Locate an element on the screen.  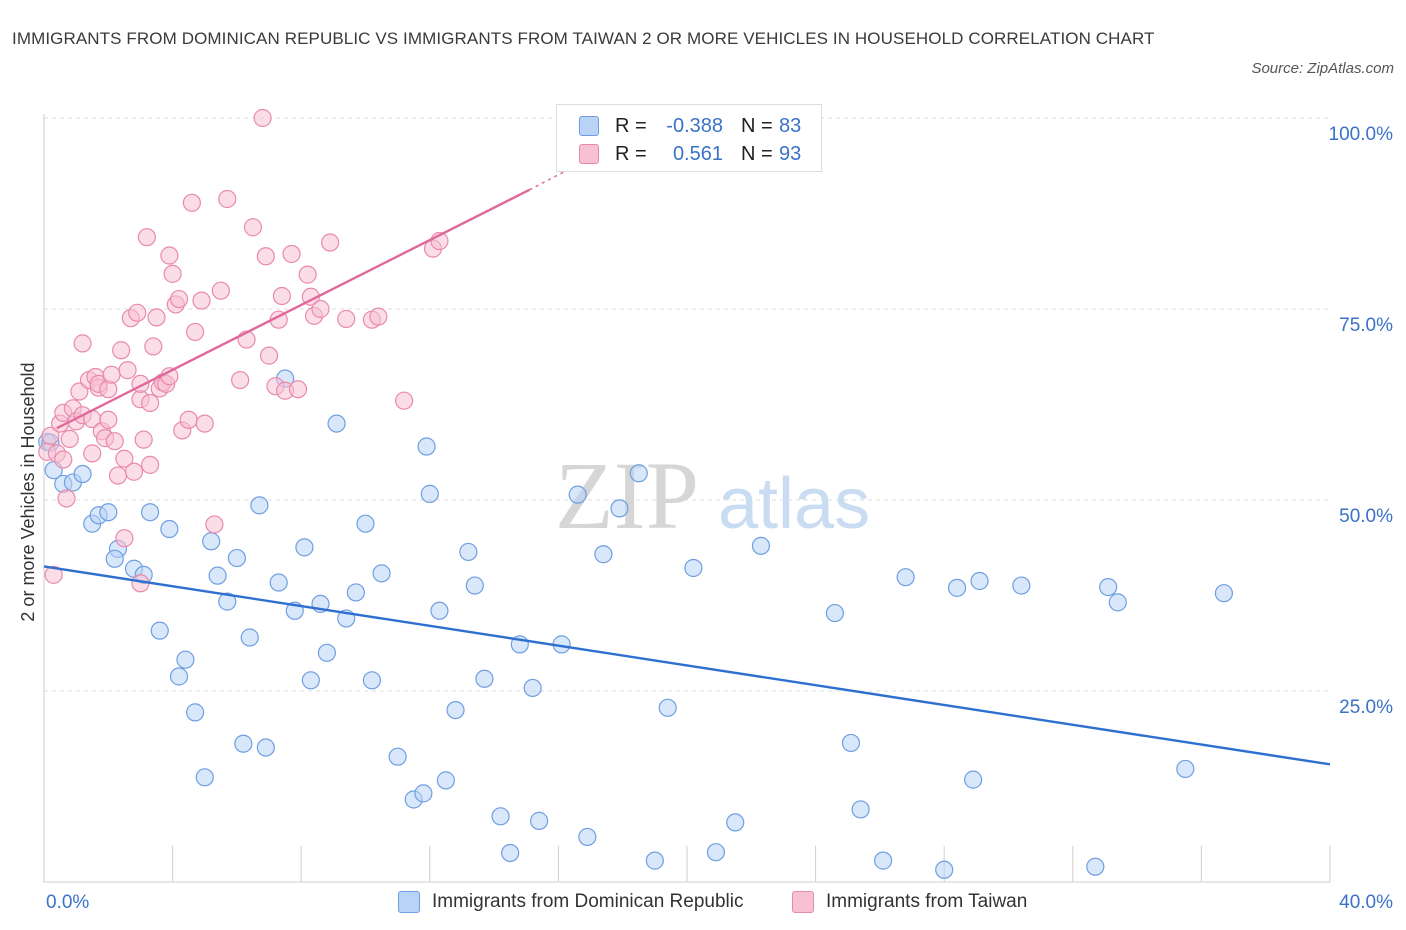
legend-n-label: N = is located at coordinates (757, 125).